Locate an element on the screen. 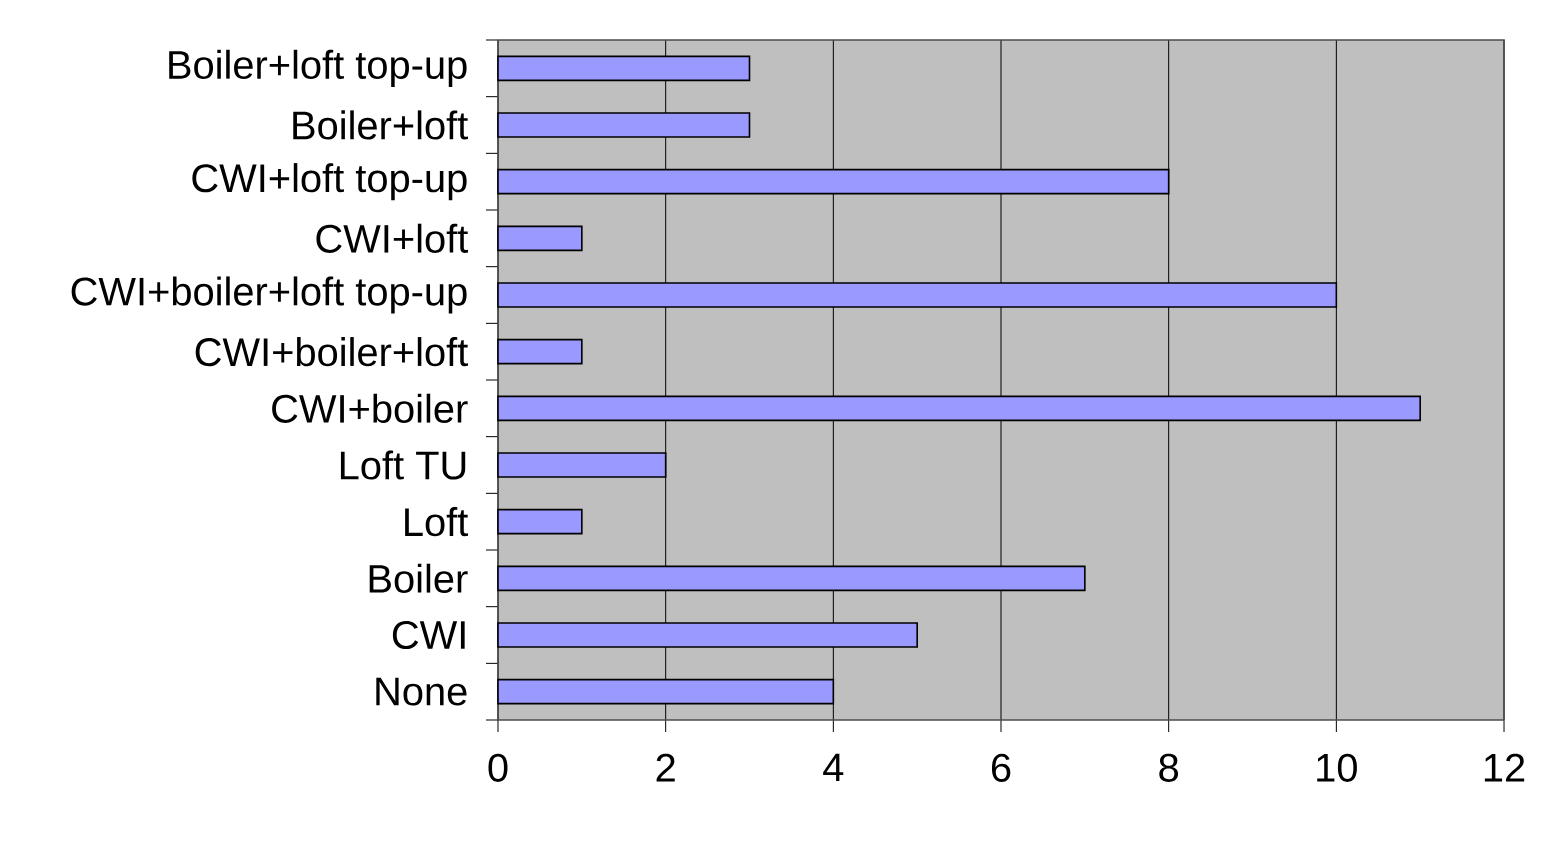 Image resolution: width=1542 pixels, height=848 pixels. y-tick-label: Boiler+loft top-up is located at coordinates (318, 68).